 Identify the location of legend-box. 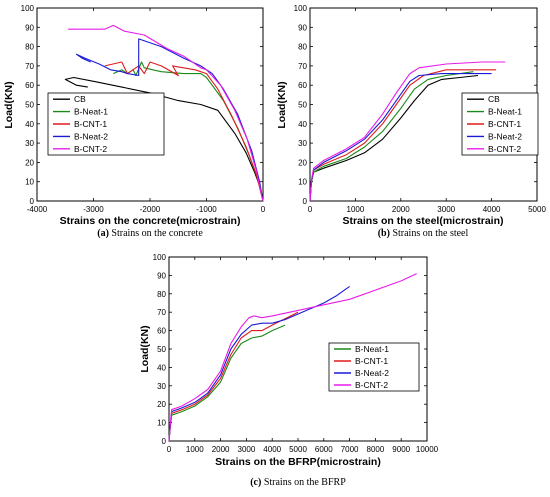
(374, 367).